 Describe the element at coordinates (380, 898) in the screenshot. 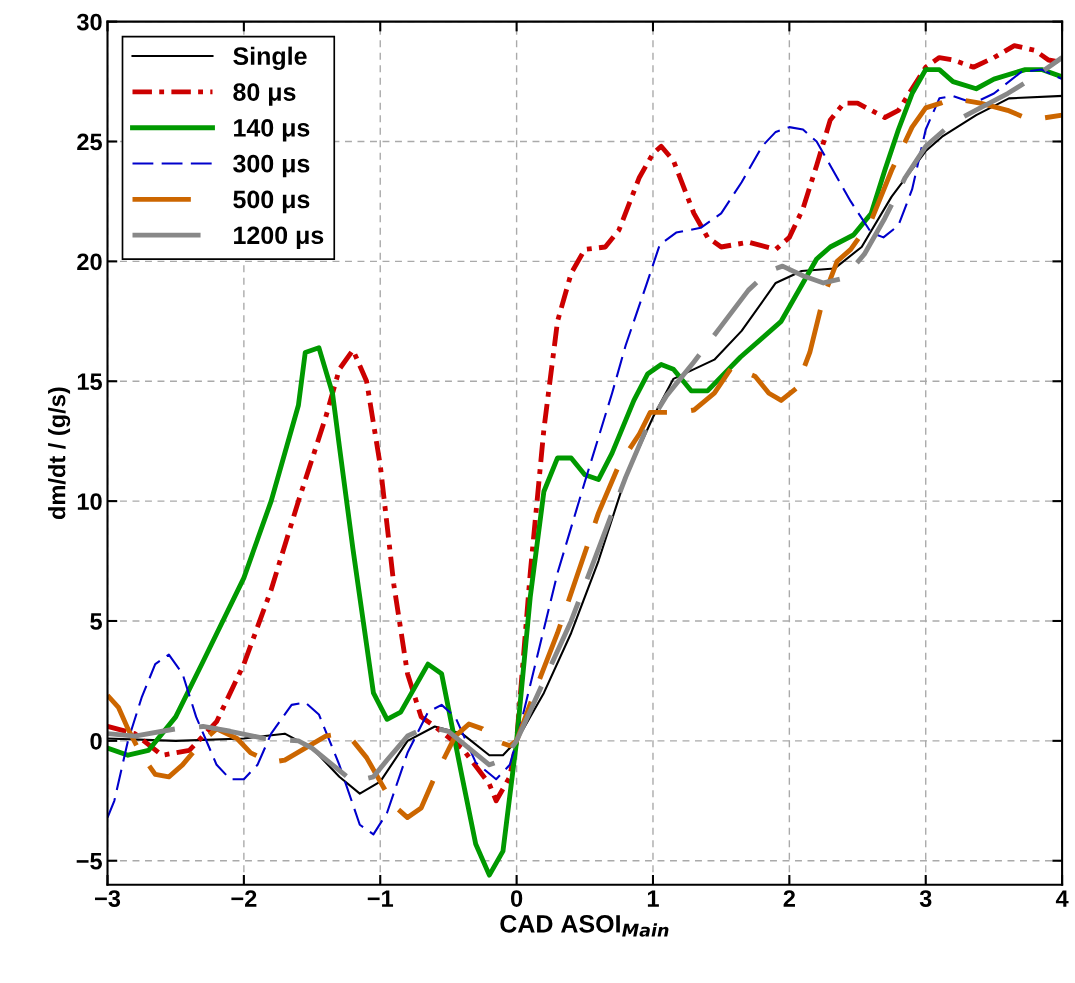

I see `x-tick-label: −1` at that location.